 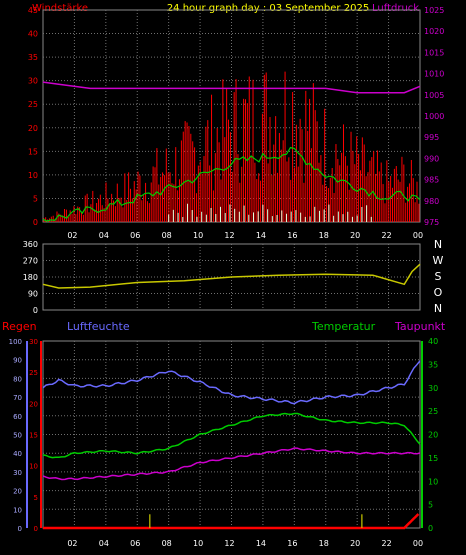 I want to click on temperature-axis: 0 5 10 15 20 25 30 35 40, so click(x=429, y=435).